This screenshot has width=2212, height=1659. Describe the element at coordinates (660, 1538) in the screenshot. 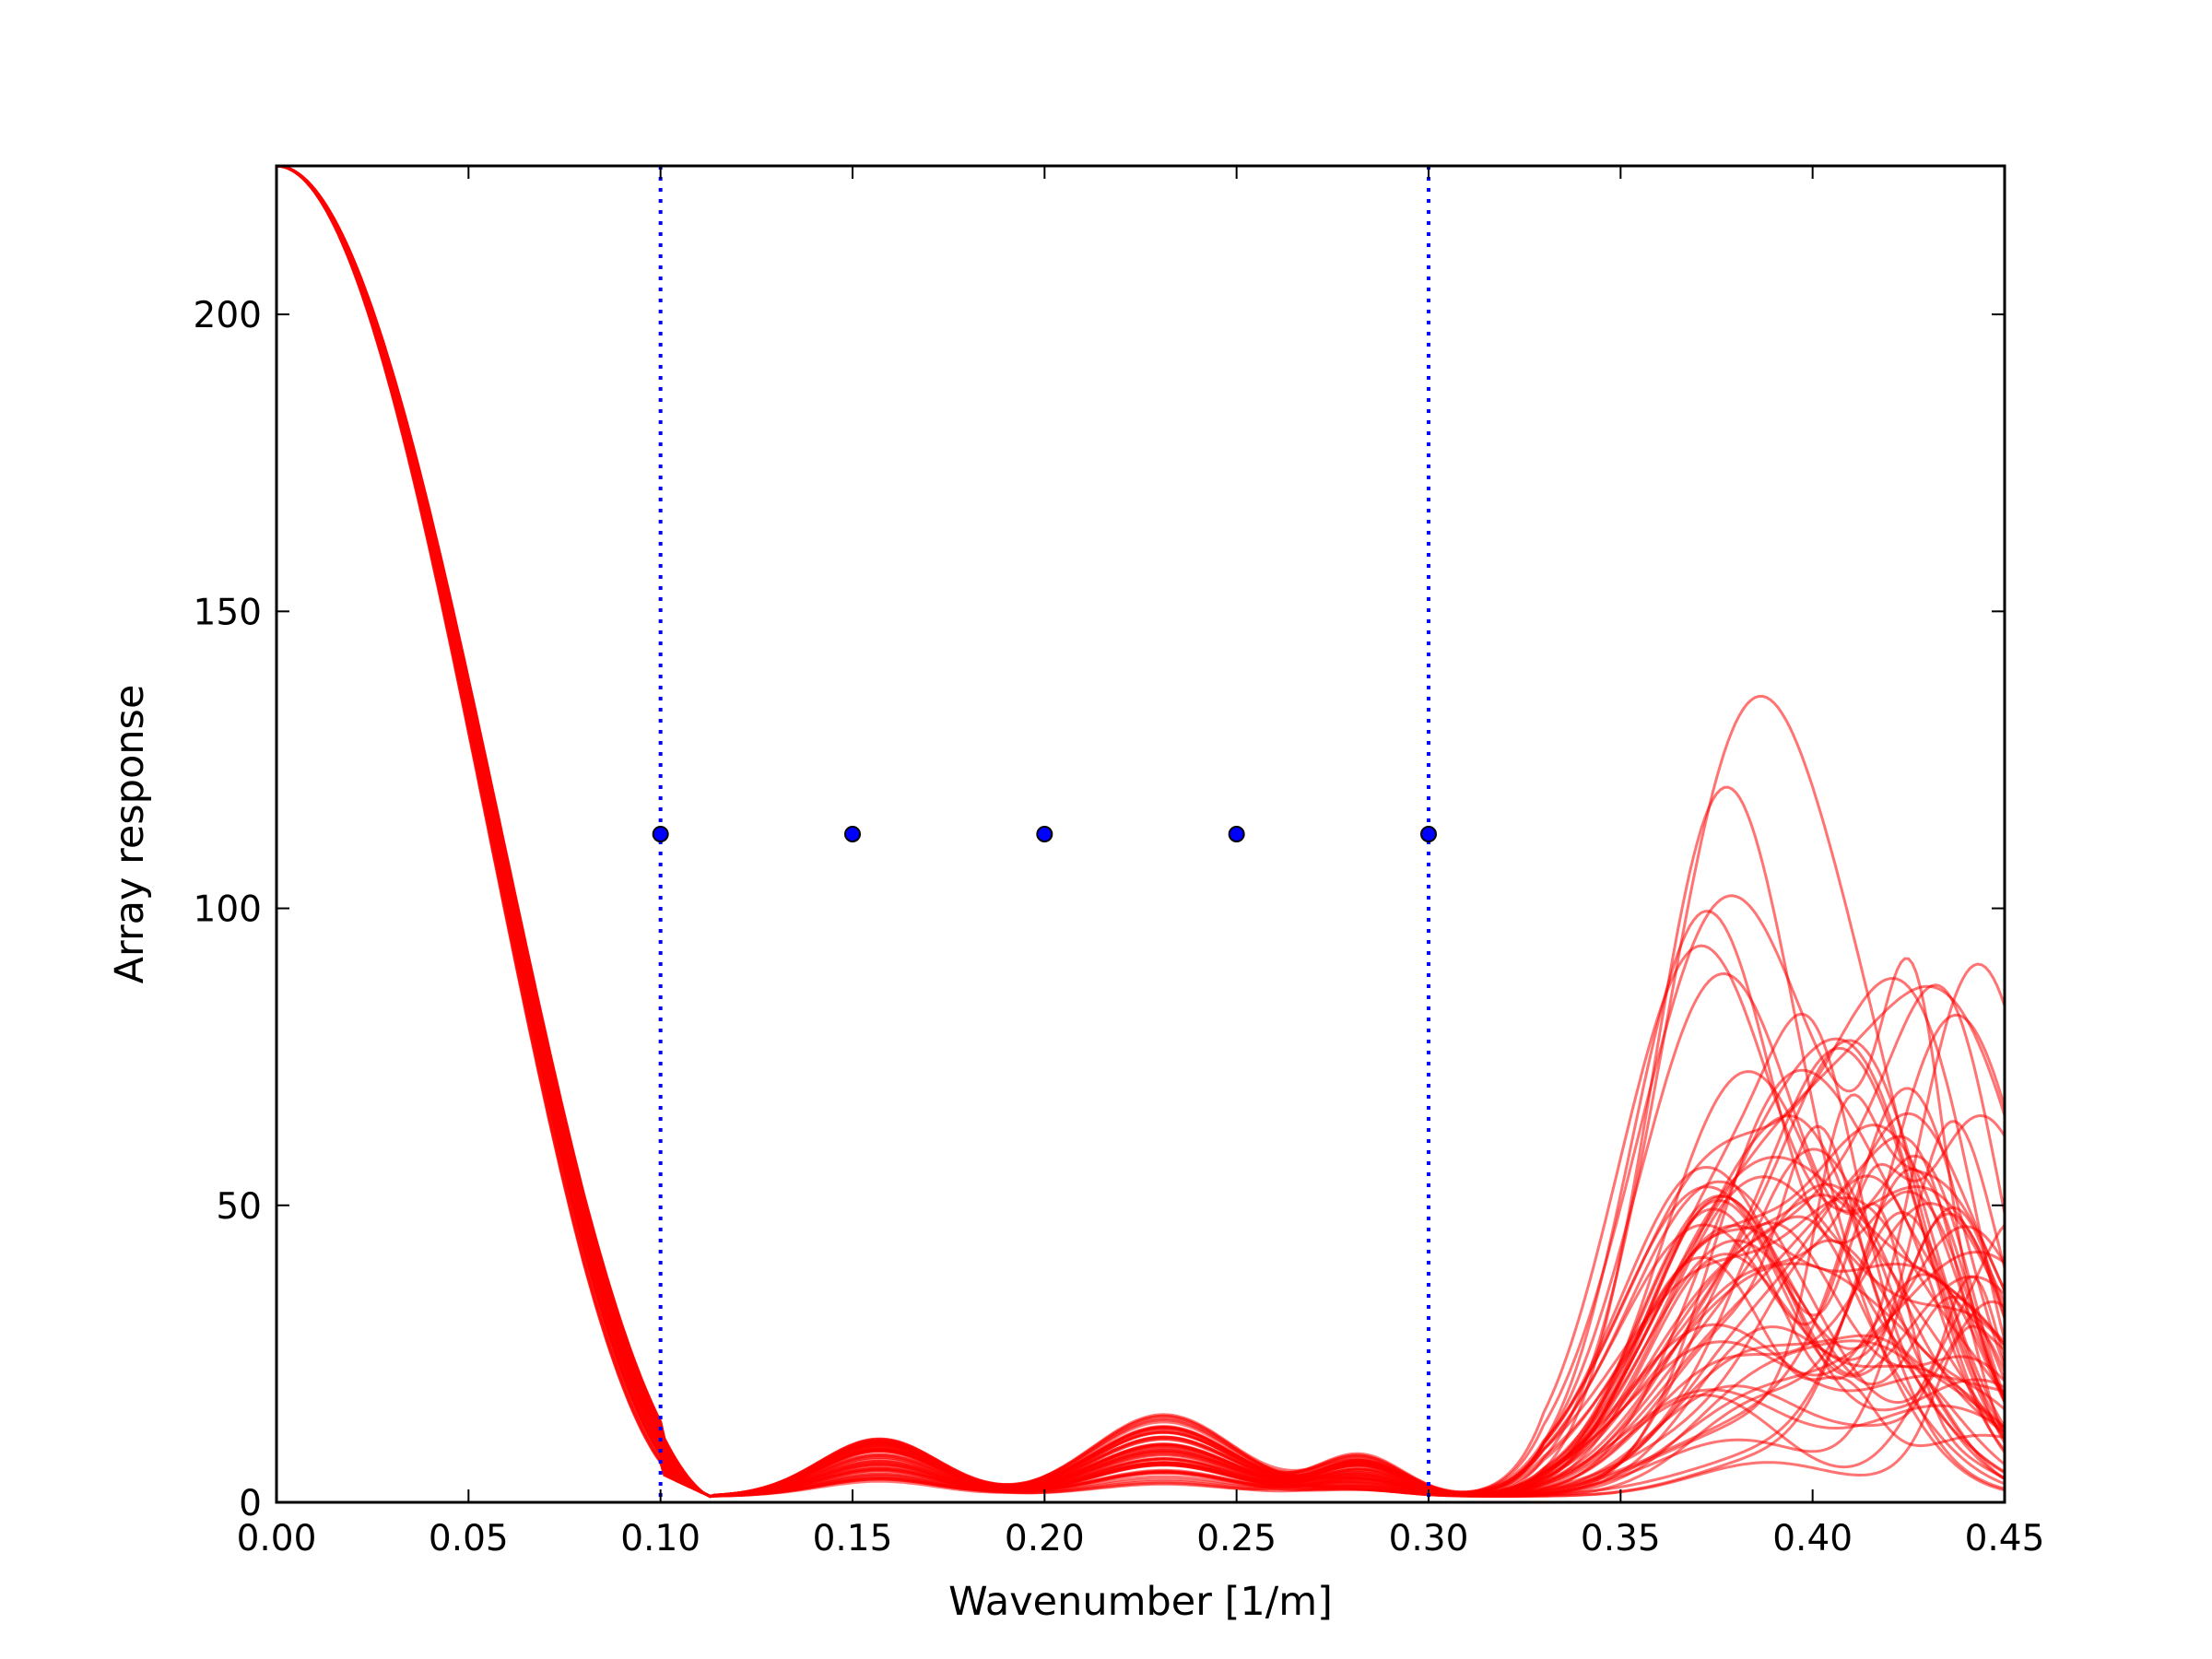

I see `x-tick-label: 0.10` at that location.